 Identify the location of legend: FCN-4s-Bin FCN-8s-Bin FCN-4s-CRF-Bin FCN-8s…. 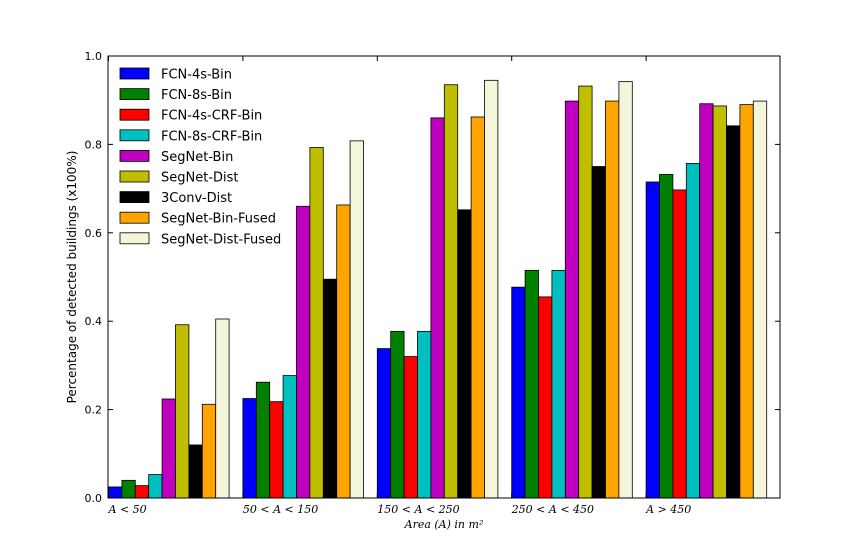
(200, 157).